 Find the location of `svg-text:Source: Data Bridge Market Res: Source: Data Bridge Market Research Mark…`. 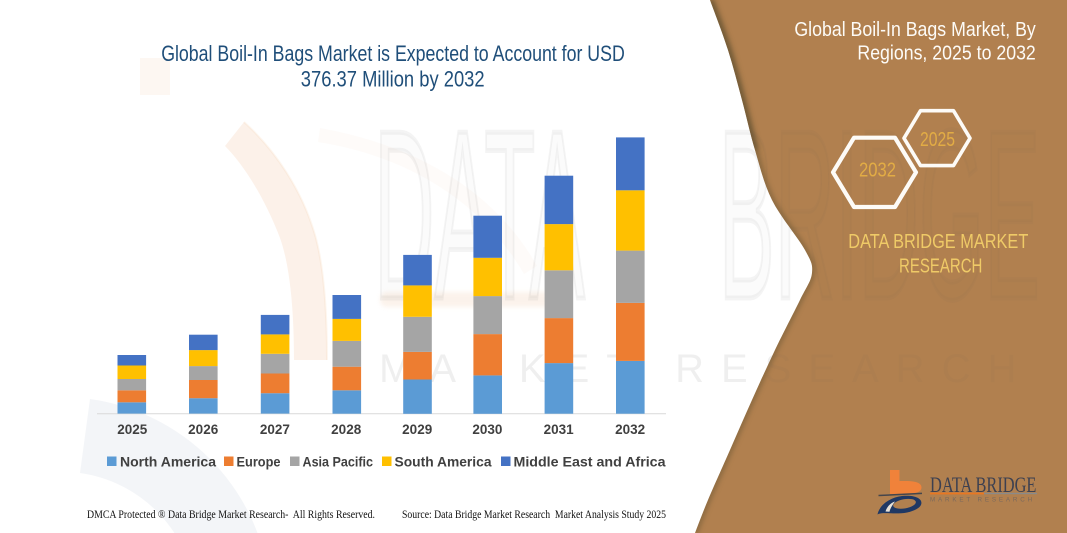

svg-text:Source: Data Bridge Market Res: Source: Data Bridge Market Research Mark… is located at coordinates (534, 514).